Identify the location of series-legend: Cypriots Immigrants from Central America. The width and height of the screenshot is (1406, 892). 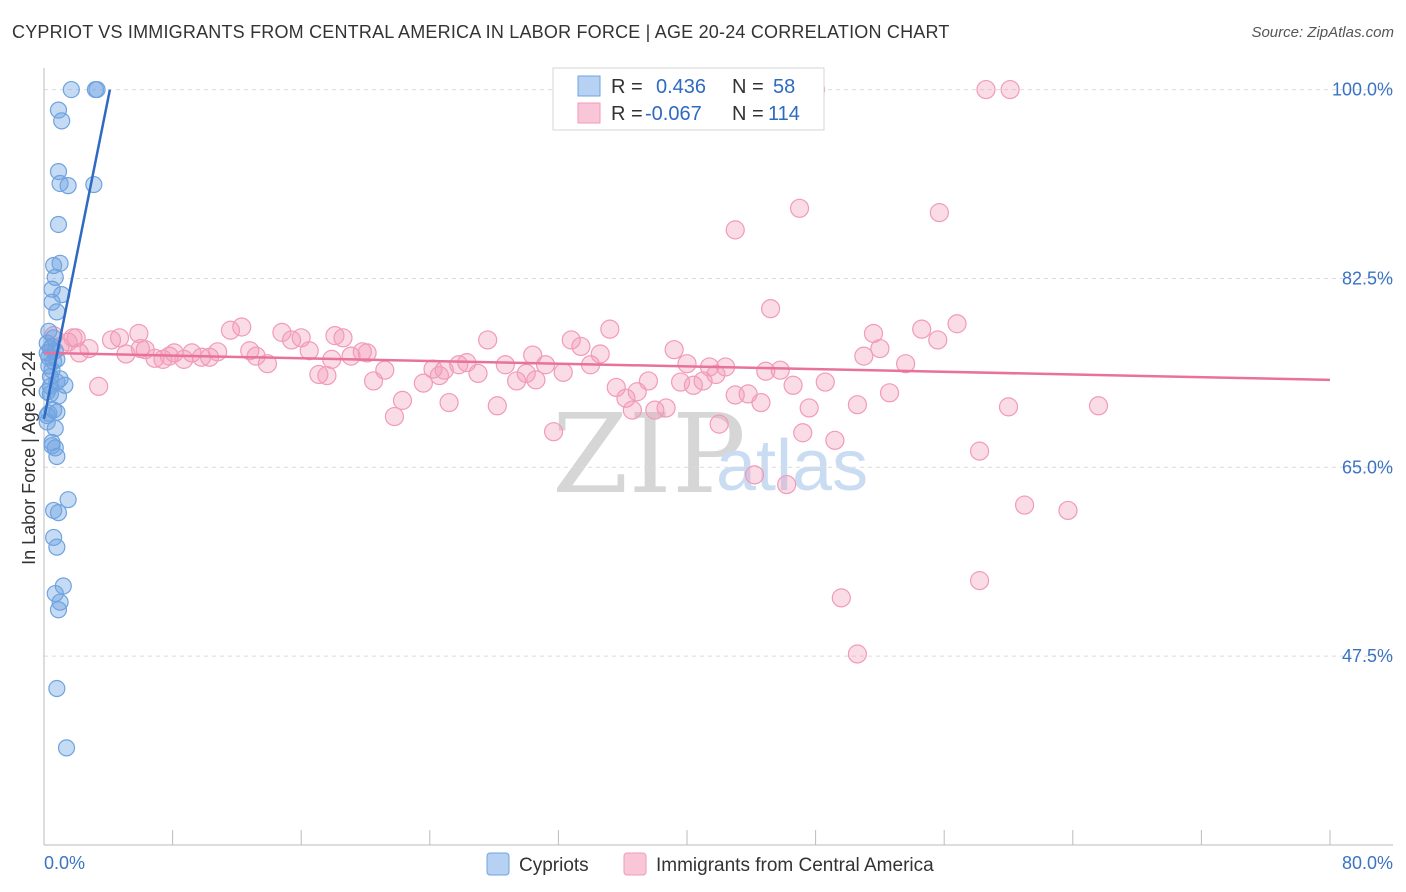
(710, 864).